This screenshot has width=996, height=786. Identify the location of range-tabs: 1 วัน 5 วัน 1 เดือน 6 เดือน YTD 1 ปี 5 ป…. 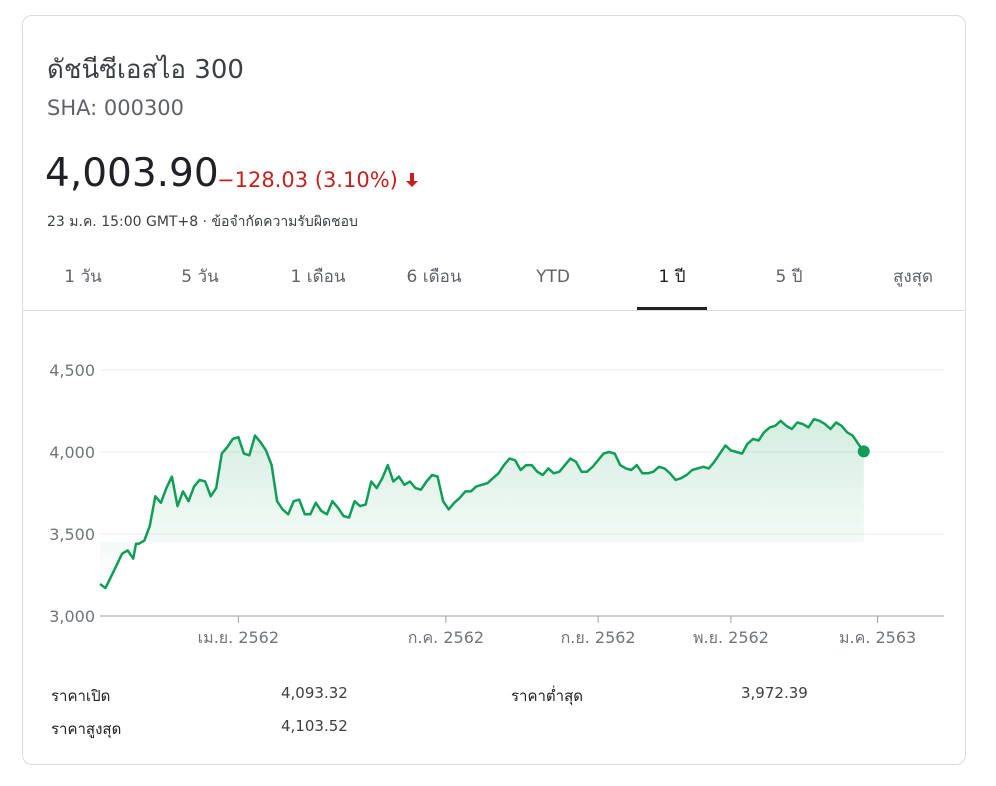
(494, 282).